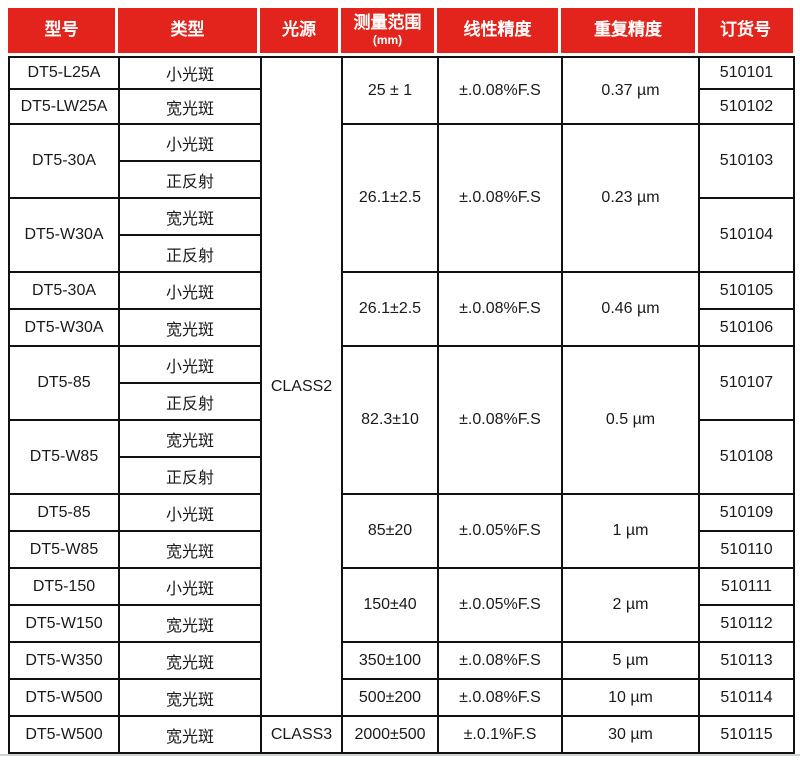  Describe the element at coordinates (64, 586) in the screenshot. I see `cell-model: DT5-150` at that location.